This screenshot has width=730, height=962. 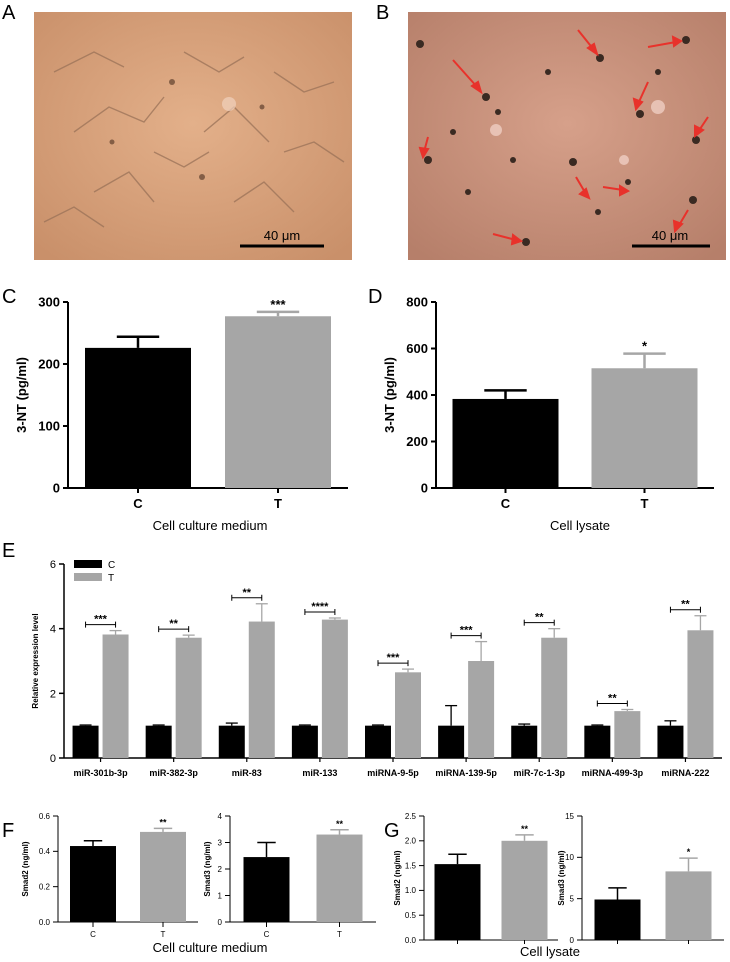 I want to click on x-tick-label: miR-301b-3p, so click(x=101, y=773).